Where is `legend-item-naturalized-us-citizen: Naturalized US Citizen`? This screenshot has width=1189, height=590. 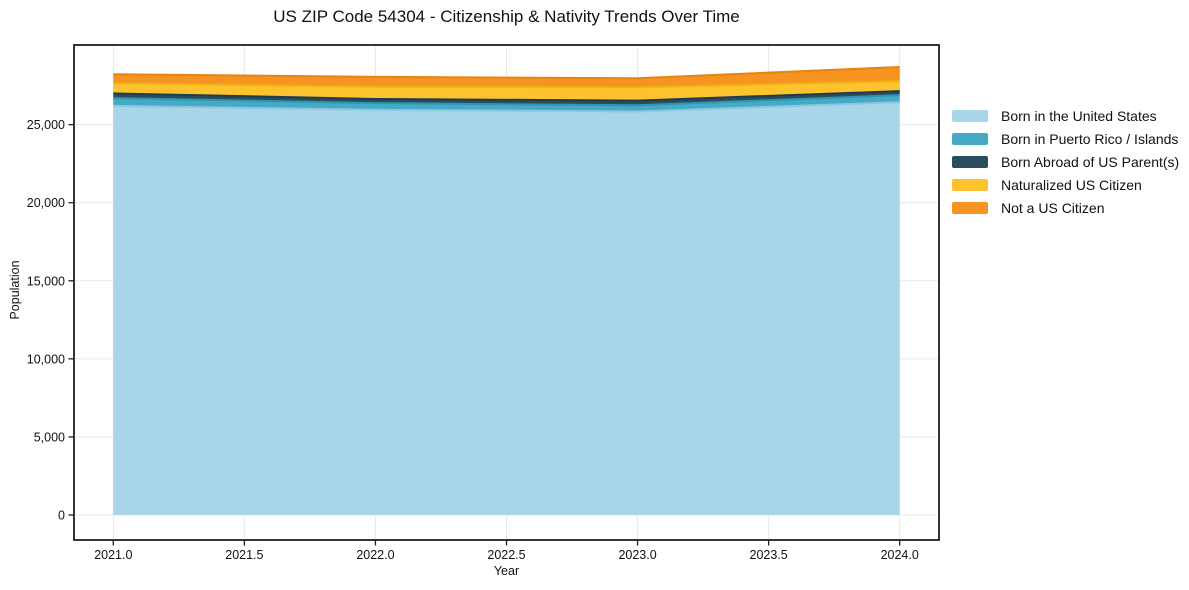
legend-item-naturalized-us-citizen: Naturalized US Citizen is located at coordinates (1065, 184).